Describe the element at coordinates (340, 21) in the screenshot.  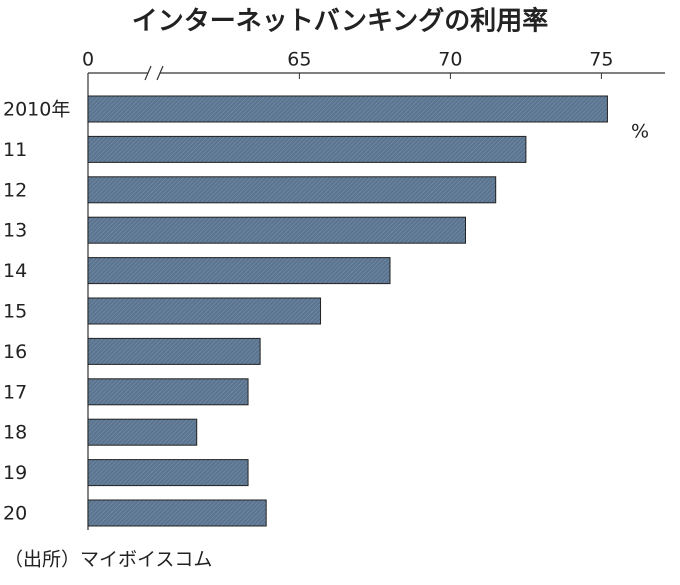
I see `chart-title: インターネットバンキングの利用率` at that location.